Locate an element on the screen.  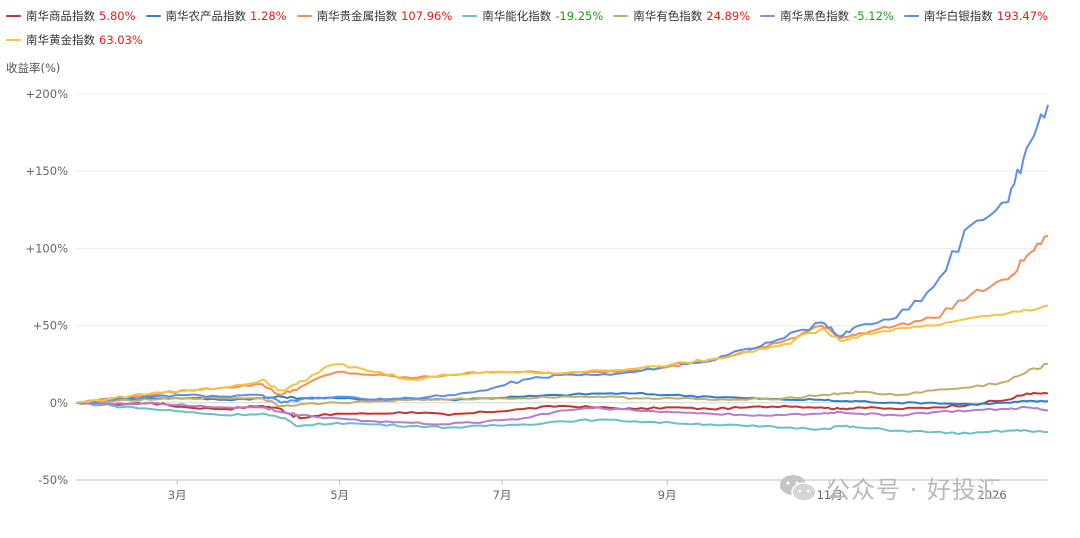
watermark: 公众号 · 好投汇 is located at coordinates (890, 487).